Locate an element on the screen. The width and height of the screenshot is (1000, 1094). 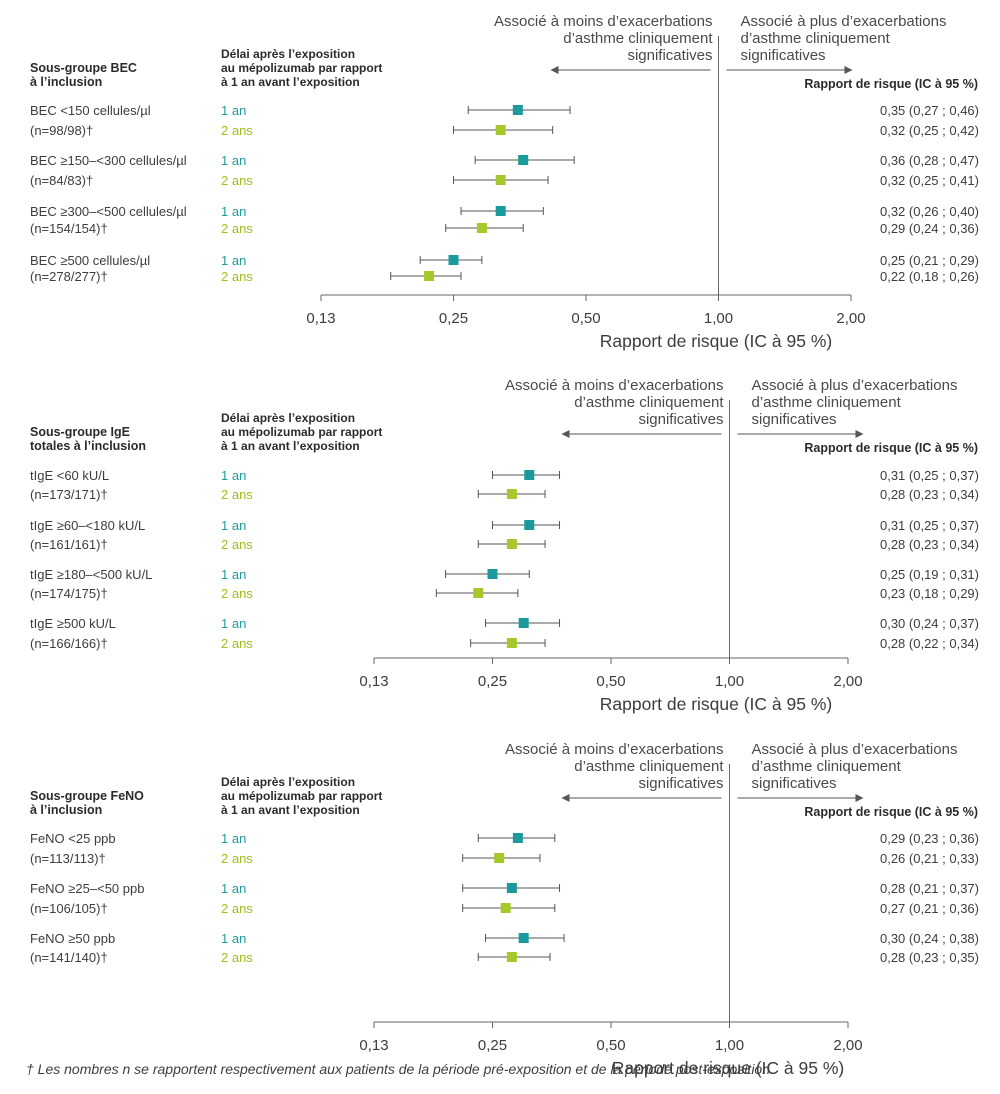
subgroup-label: BEC <150 cellules/µl is located at coordinates (90, 110).